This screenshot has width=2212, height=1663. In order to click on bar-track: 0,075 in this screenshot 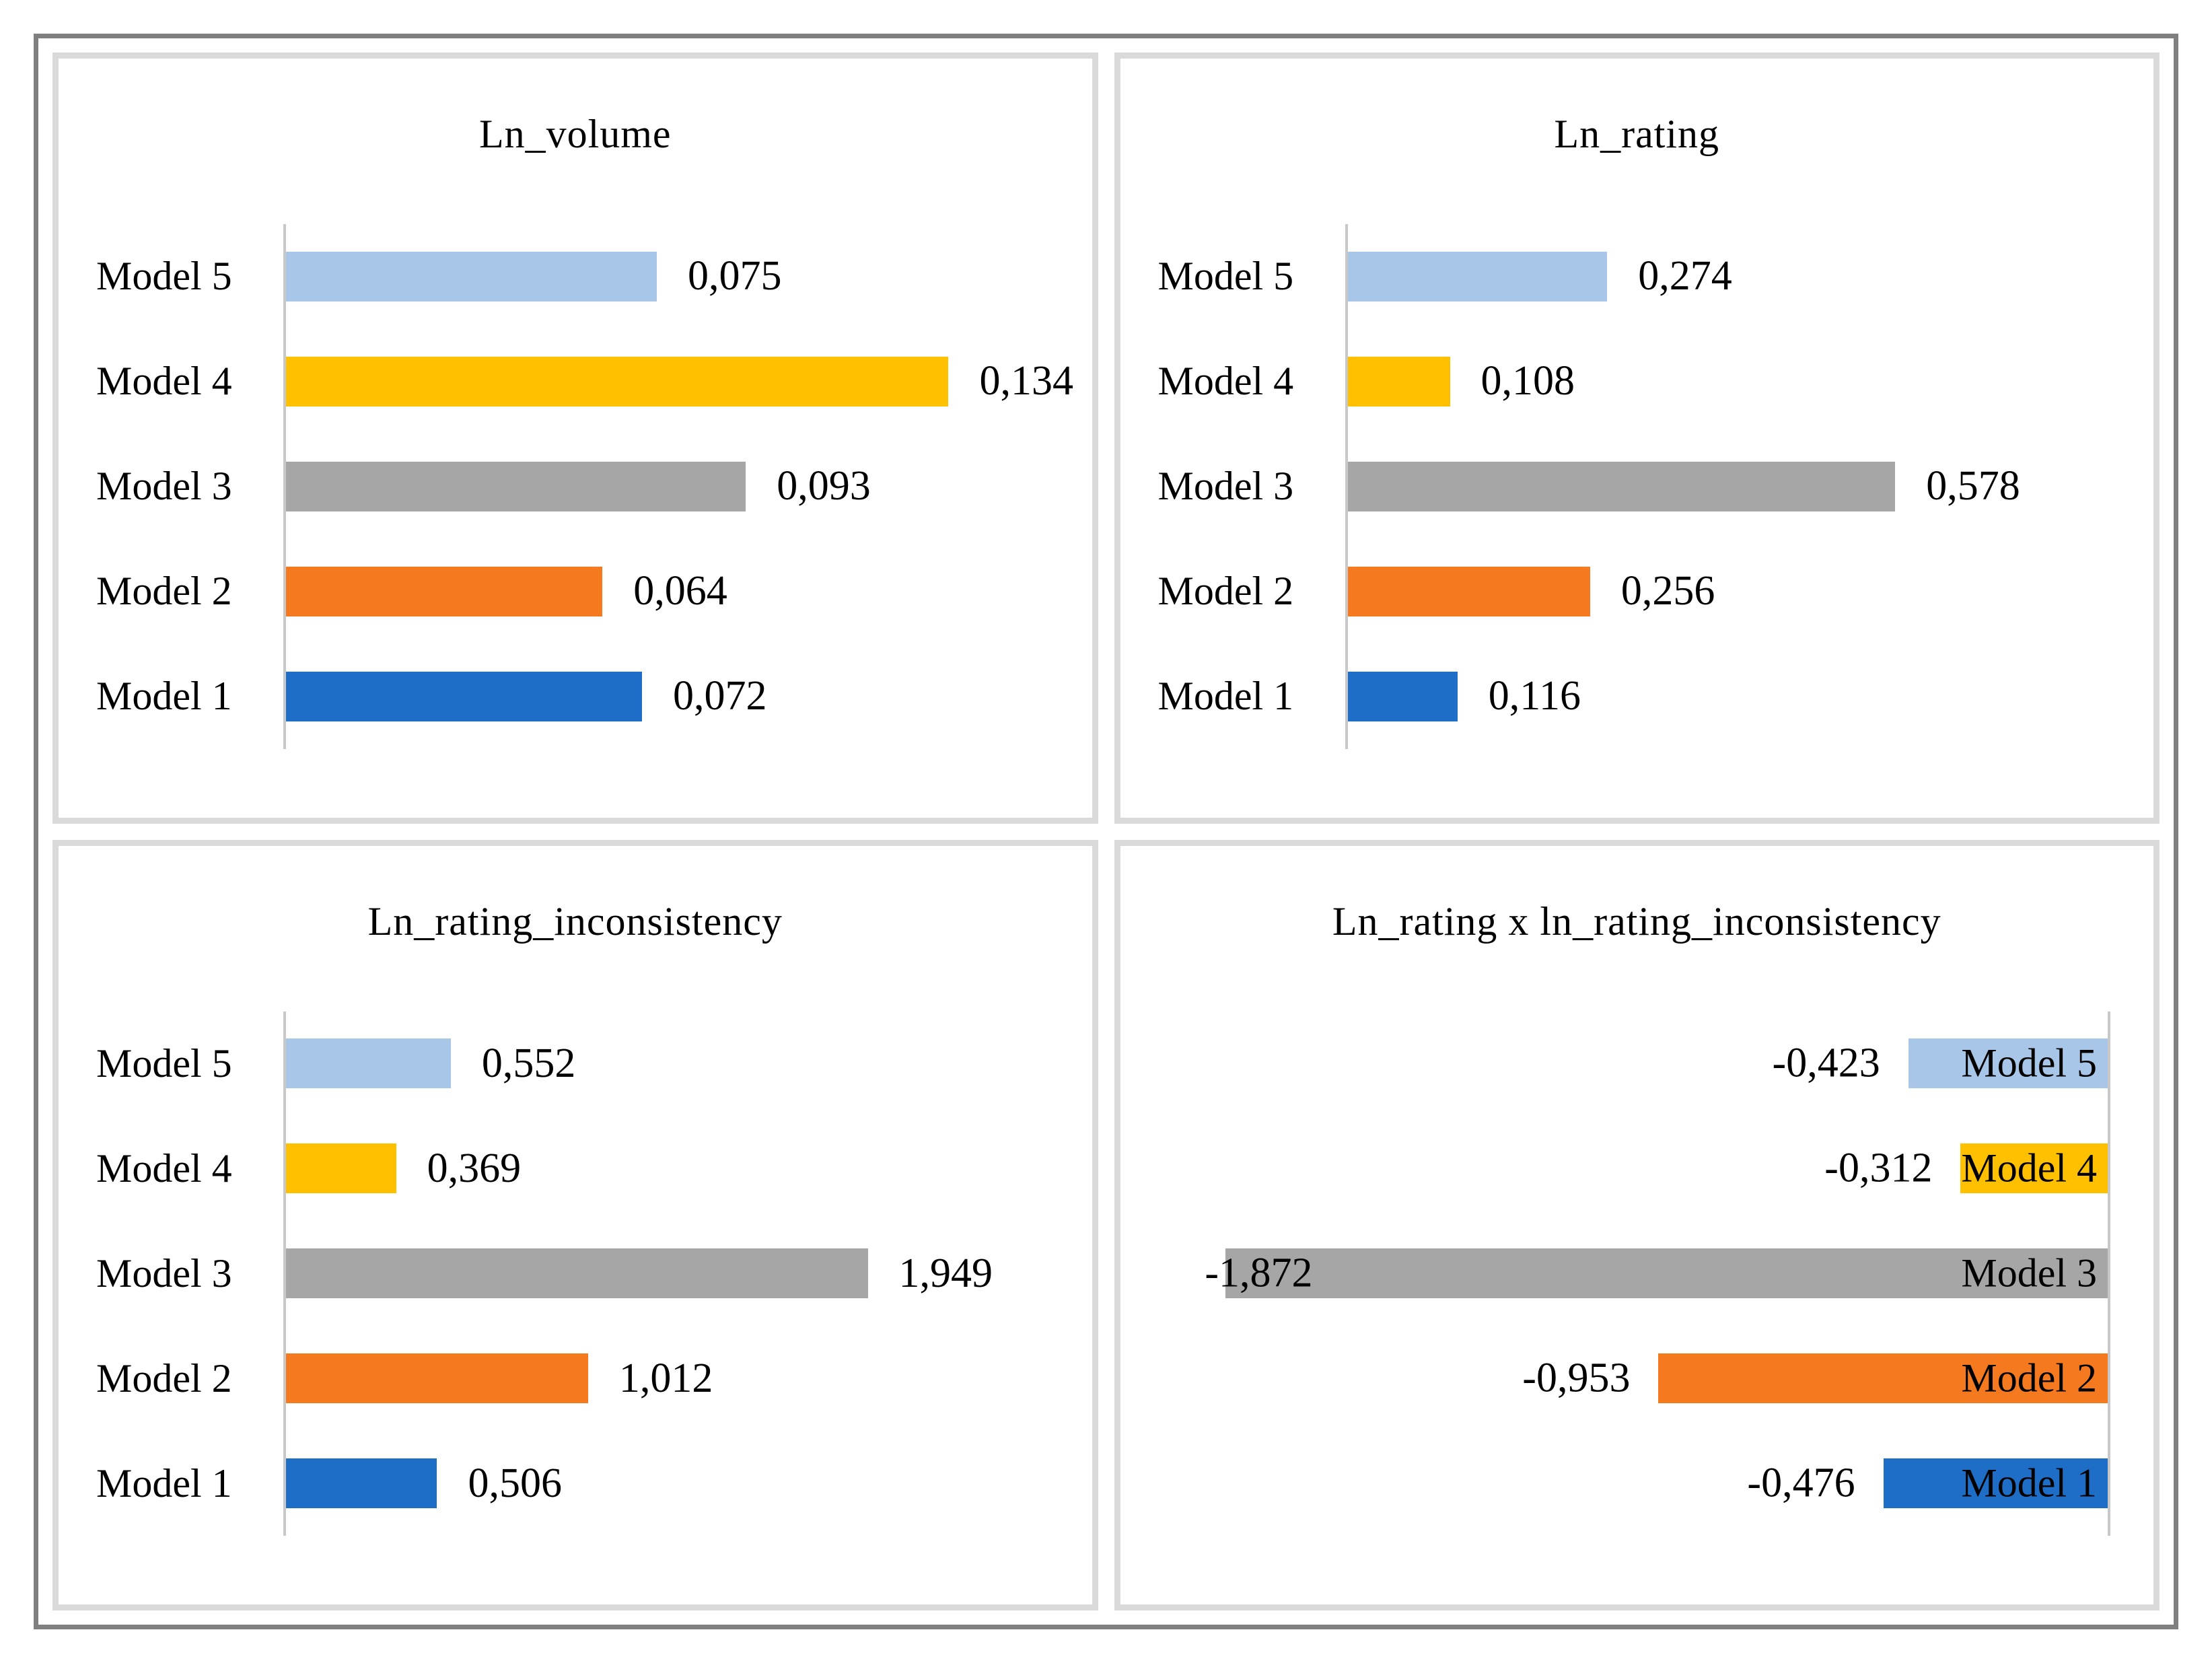, I will do `click(680, 276)`.